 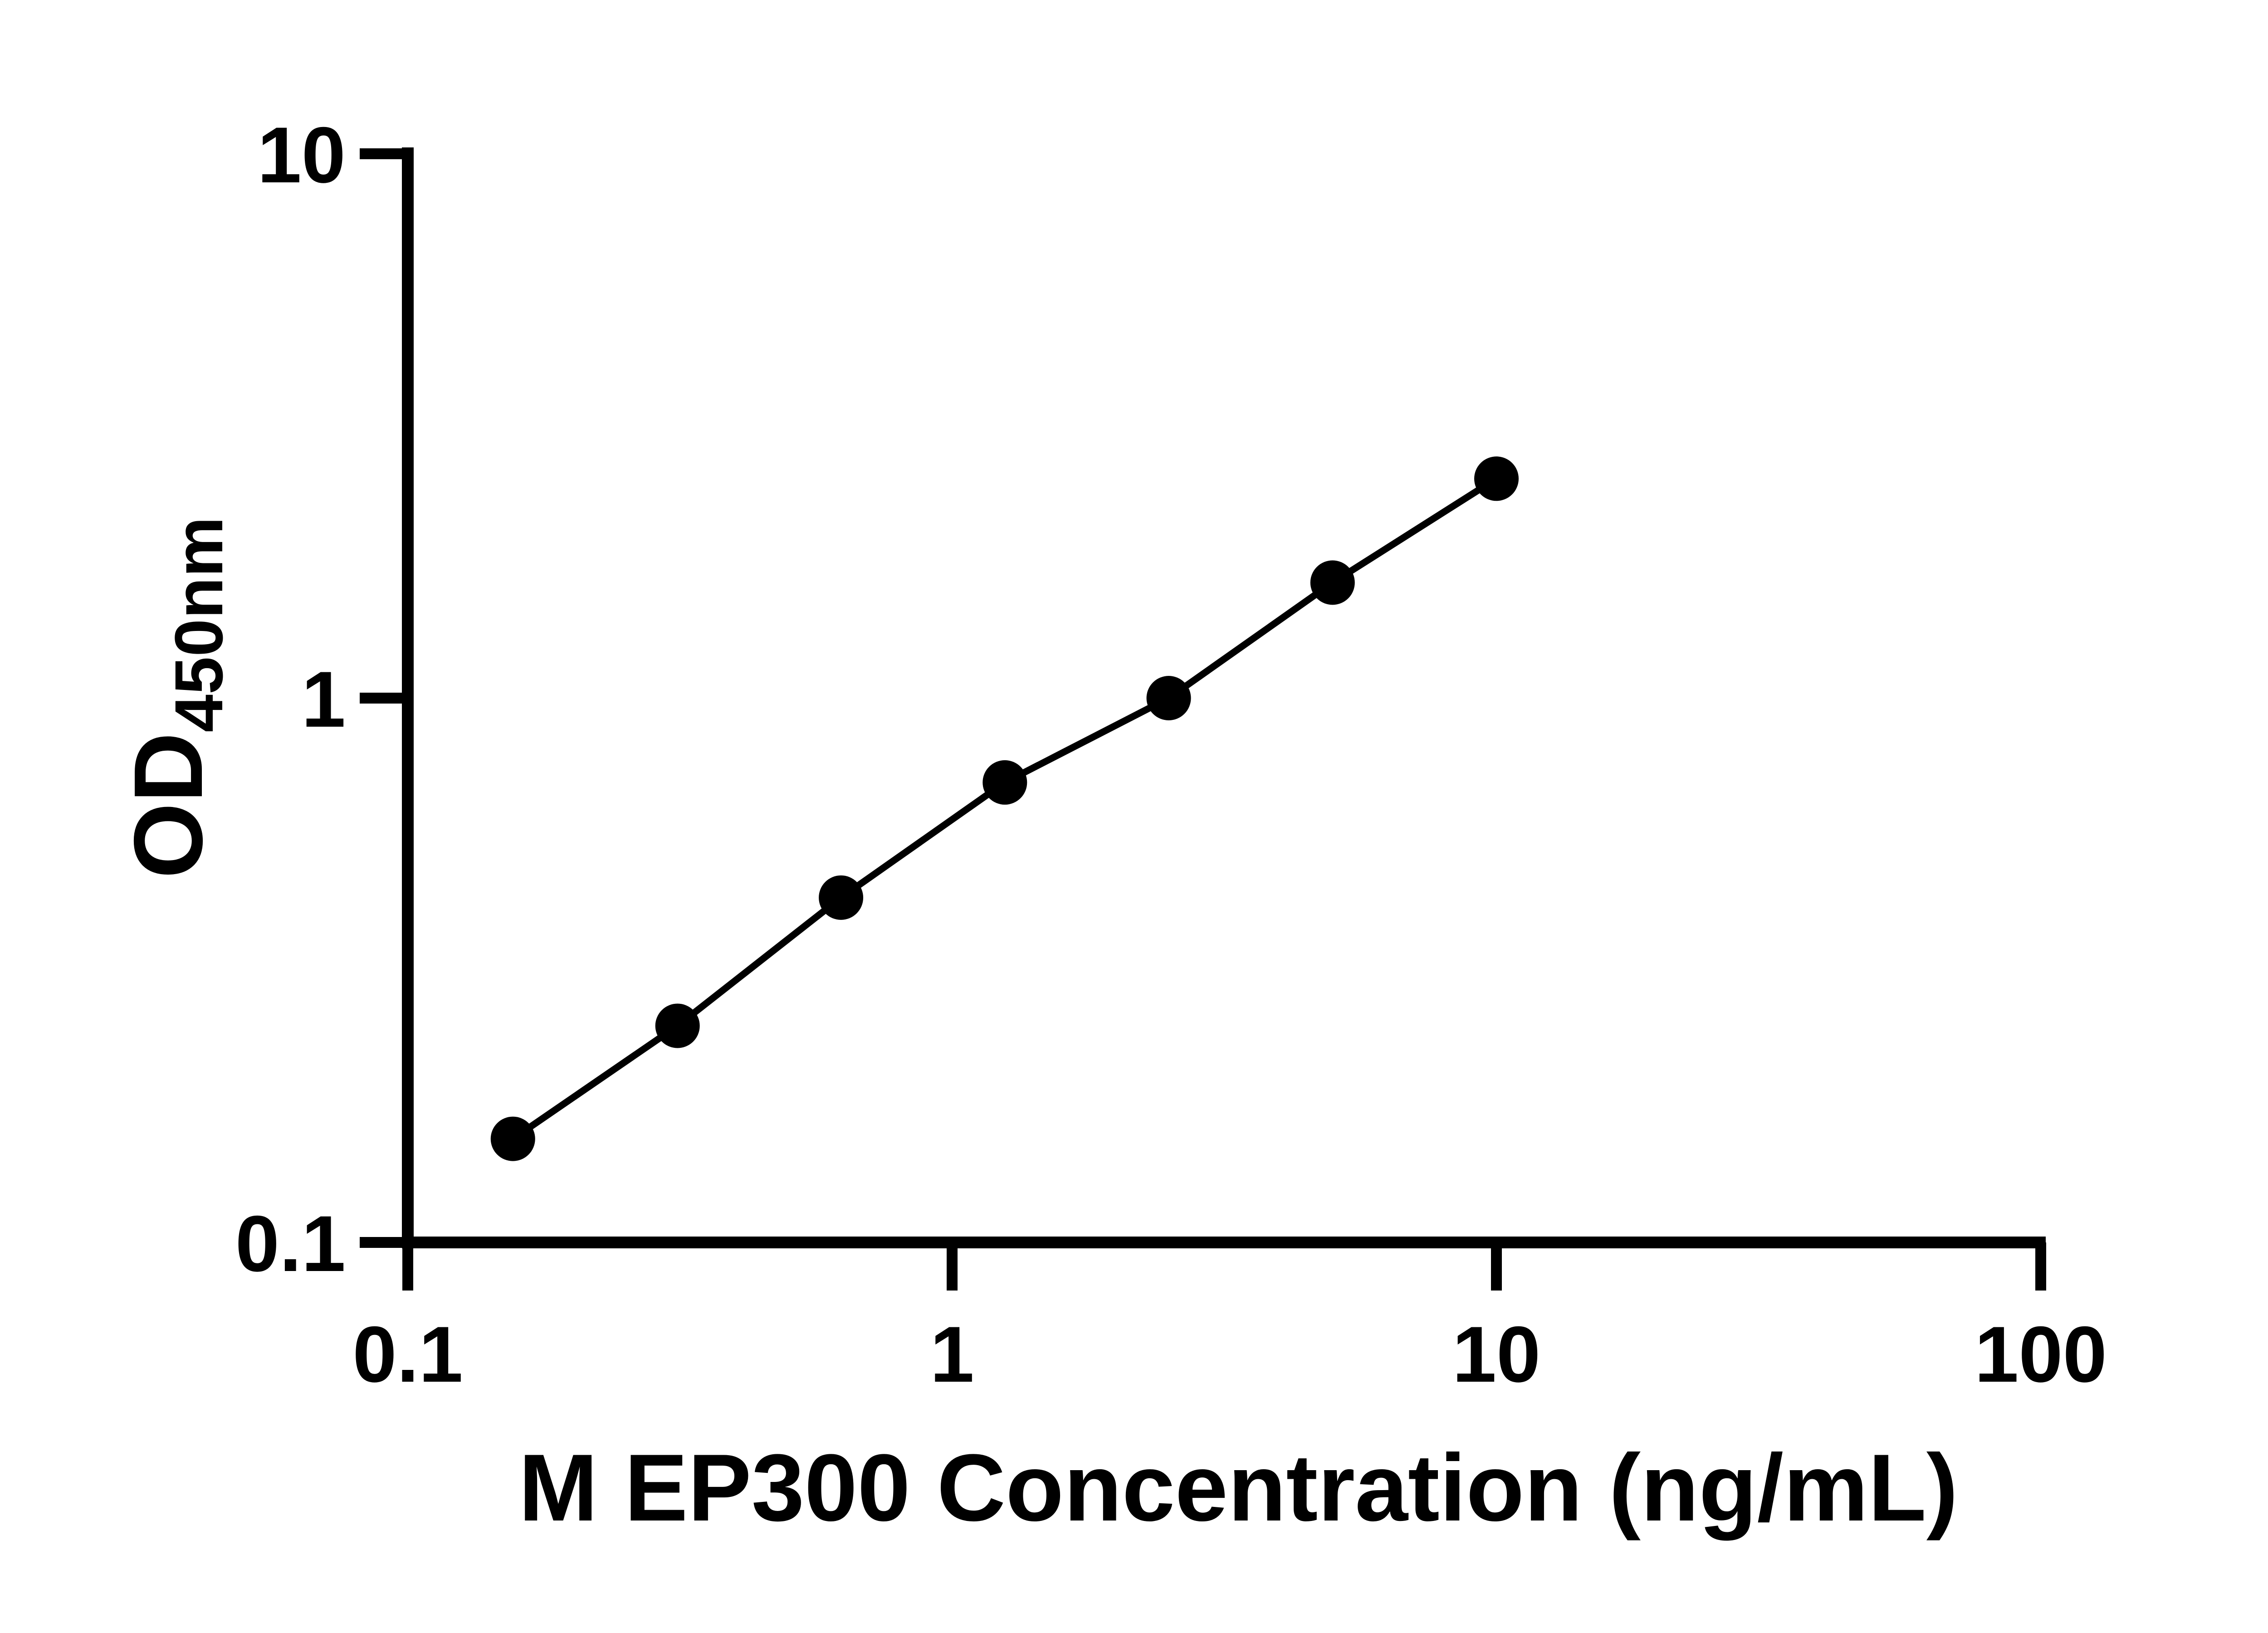 I want to click on y-axis-title: OD450nm, so click(x=175, y=698).